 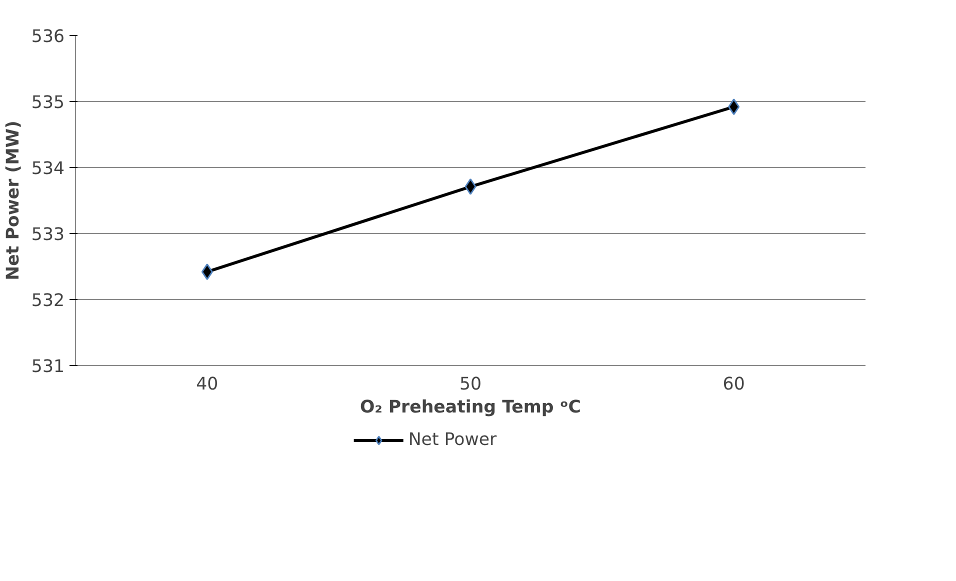 I want to click on y-tick-label: 534, so click(x=48, y=169).